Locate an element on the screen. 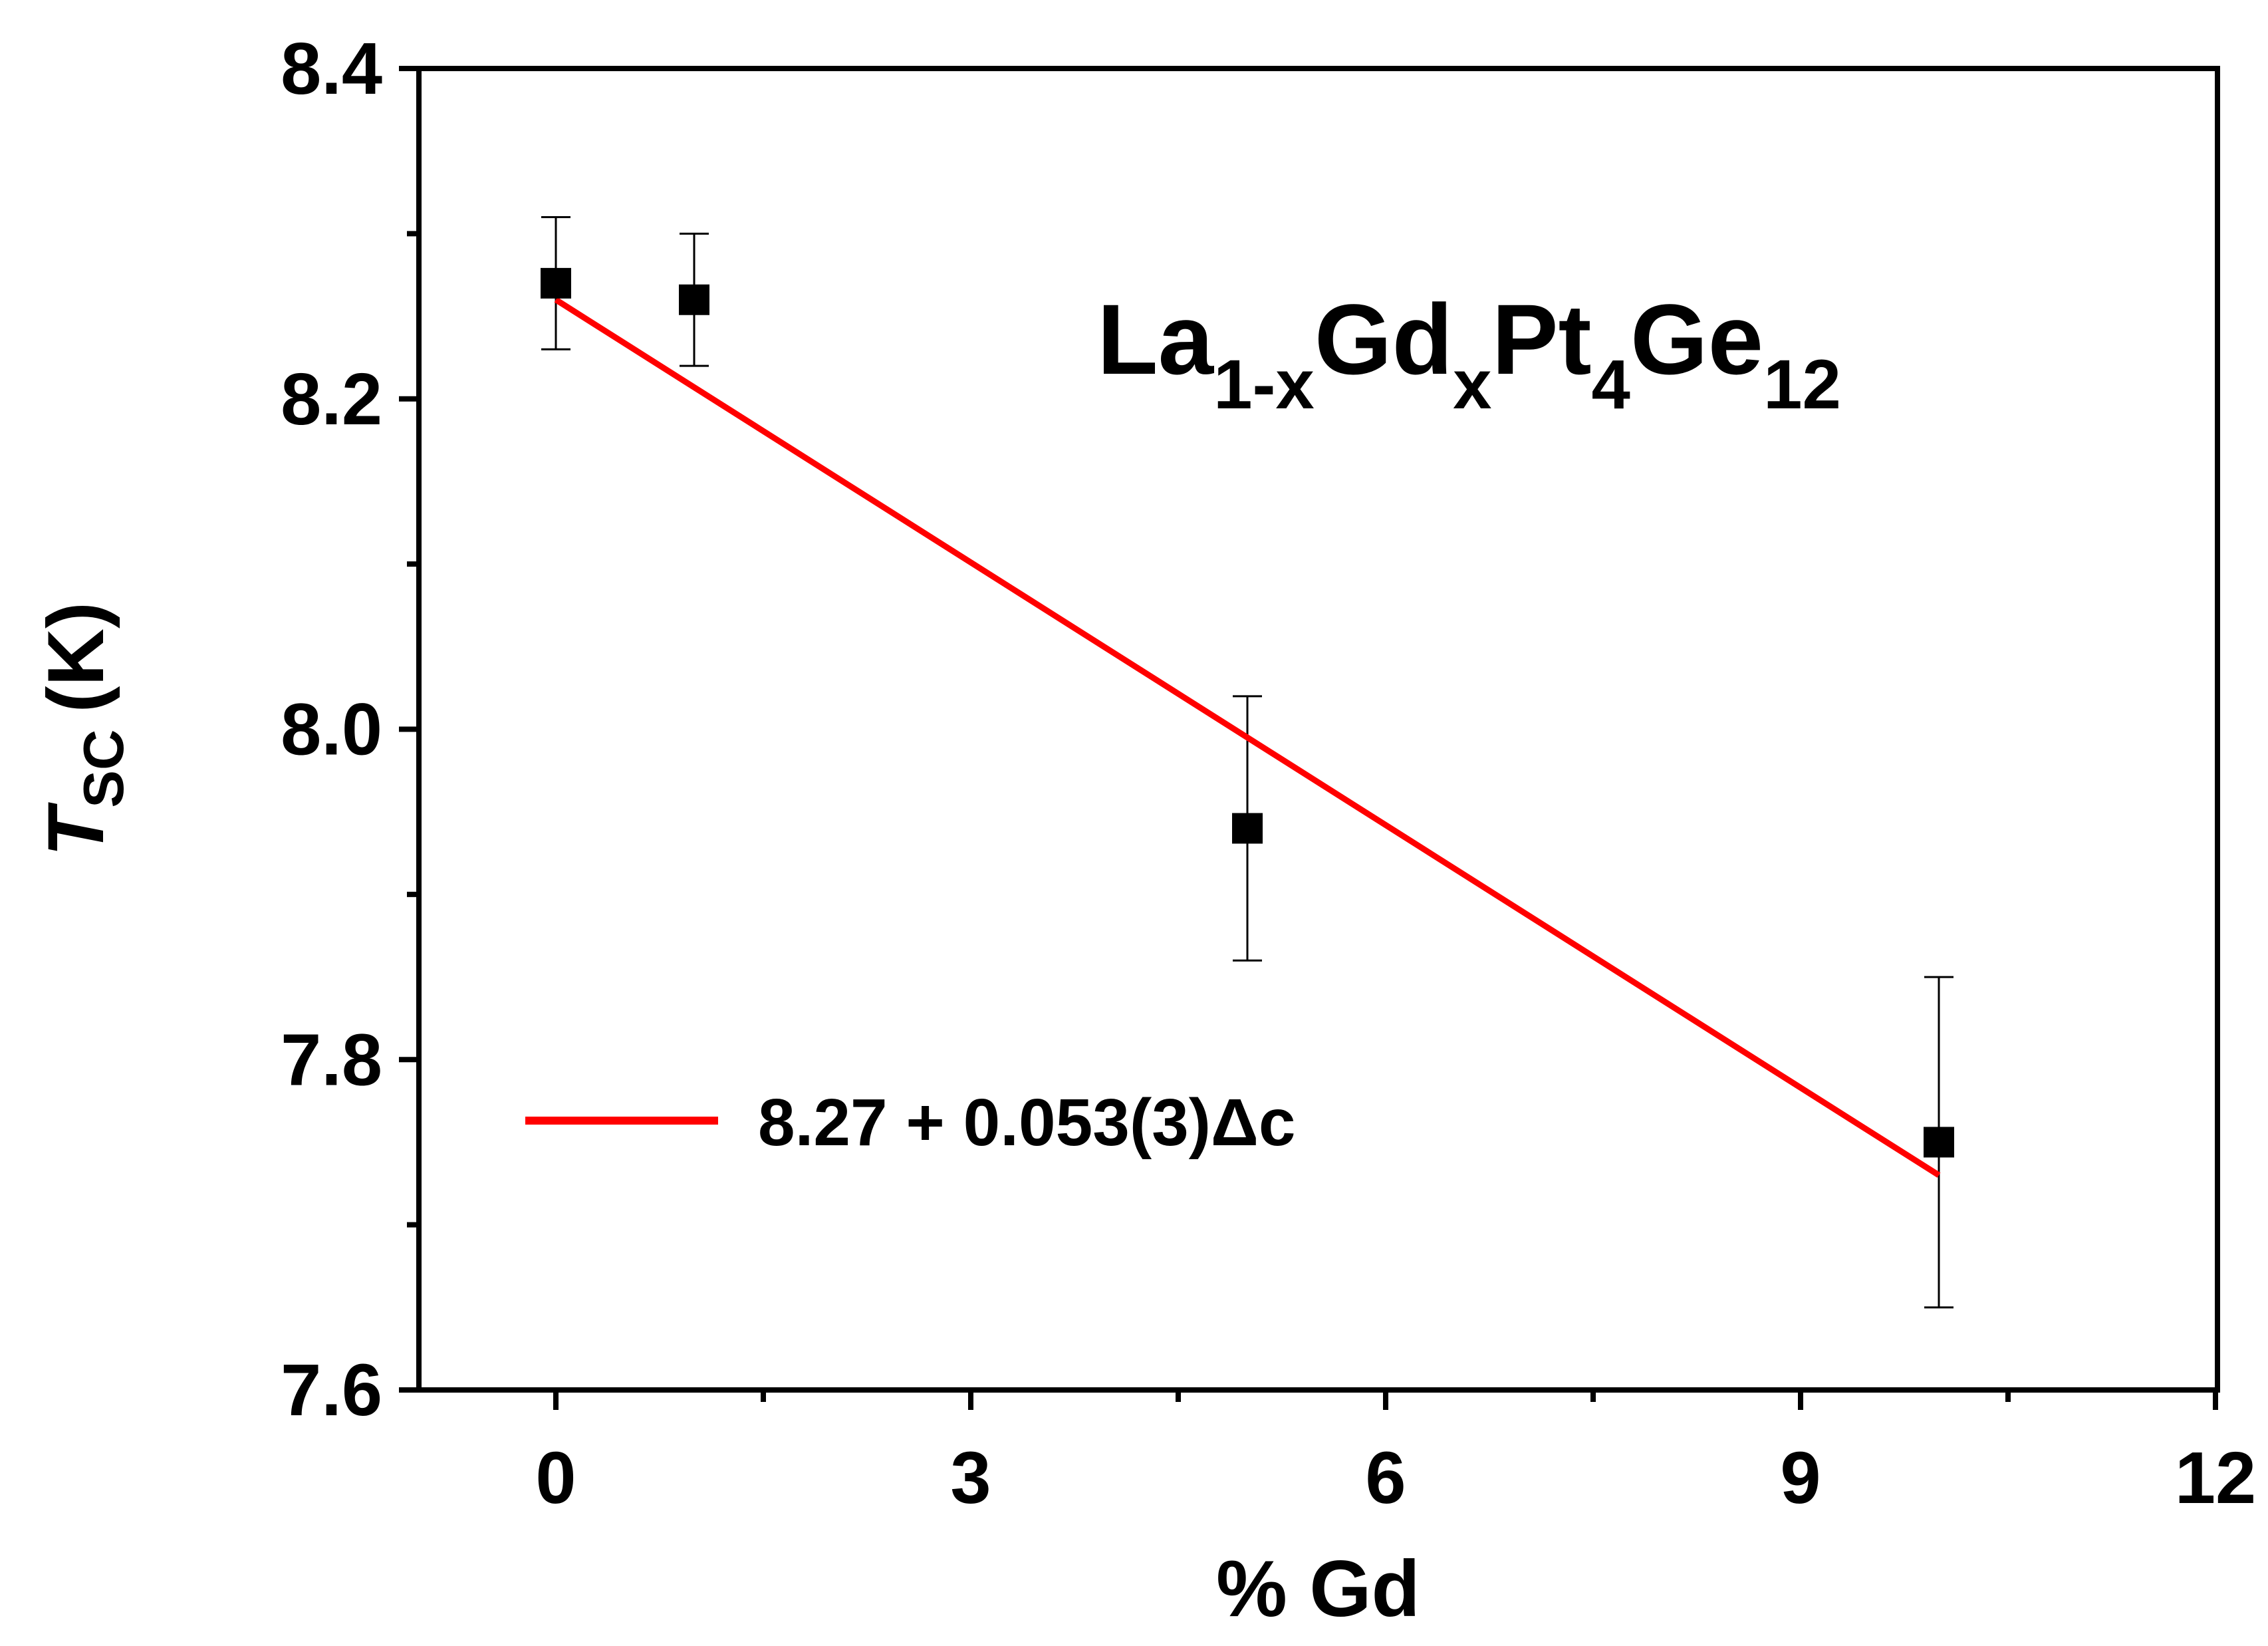 This screenshot has width=2268, height=1646. y-tick-label: 8.4 is located at coordinates (332, 69).